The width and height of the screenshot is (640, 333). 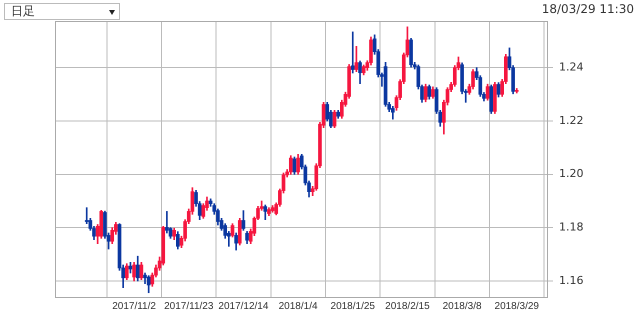 What do you see at coordinates (571, 67) in the screenshot?
I see `y-tick-label: 1.24` at bounding box center [571, 67].